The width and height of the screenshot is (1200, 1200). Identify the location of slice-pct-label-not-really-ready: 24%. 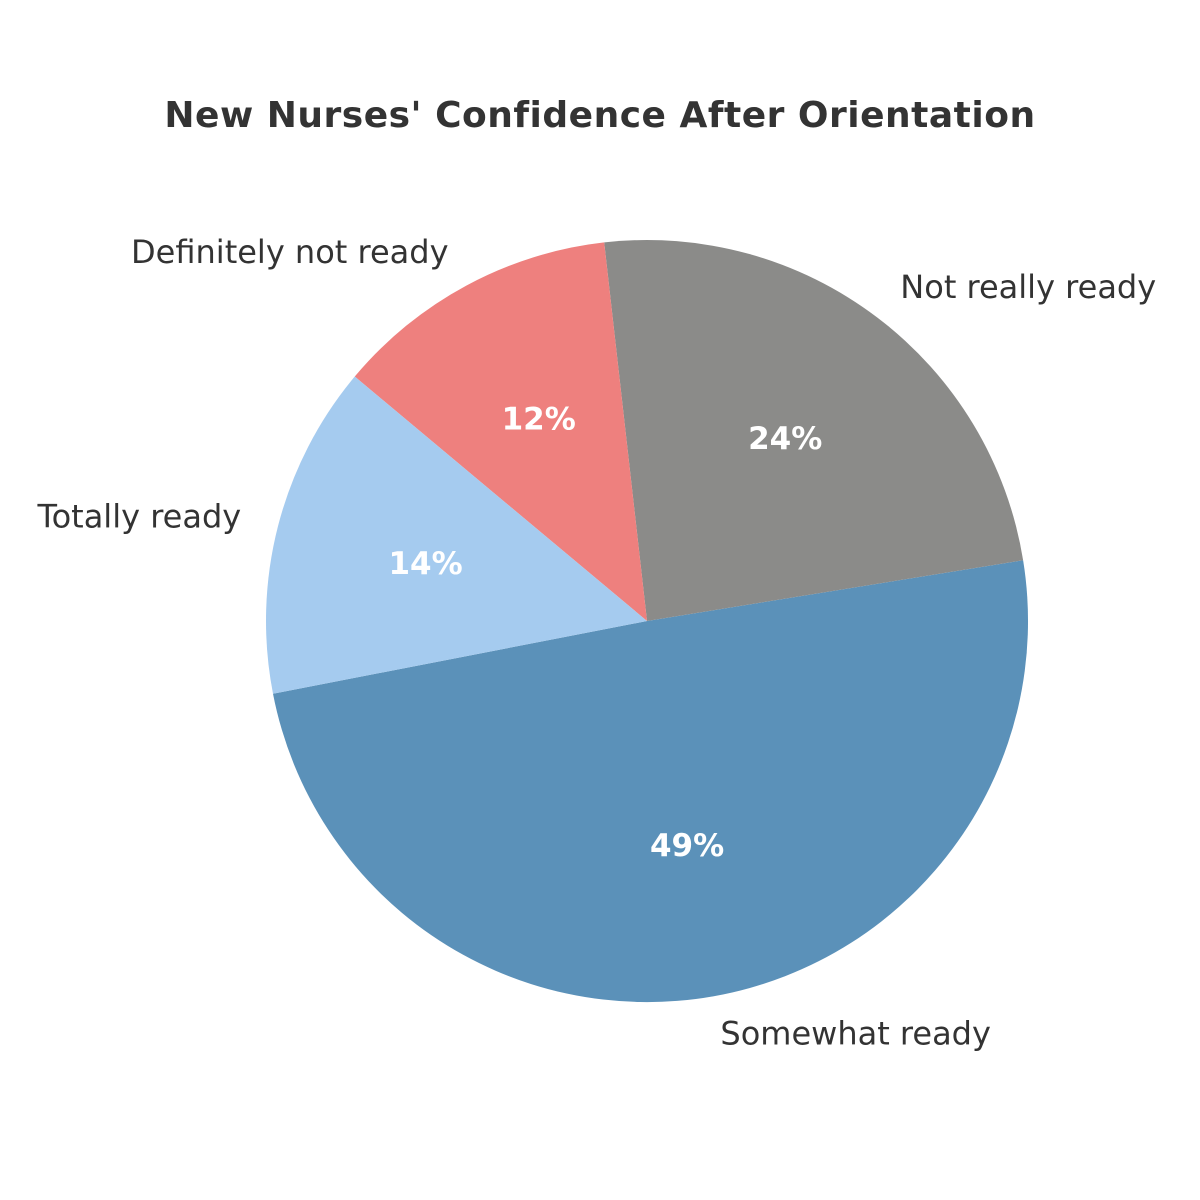
(785, 439).